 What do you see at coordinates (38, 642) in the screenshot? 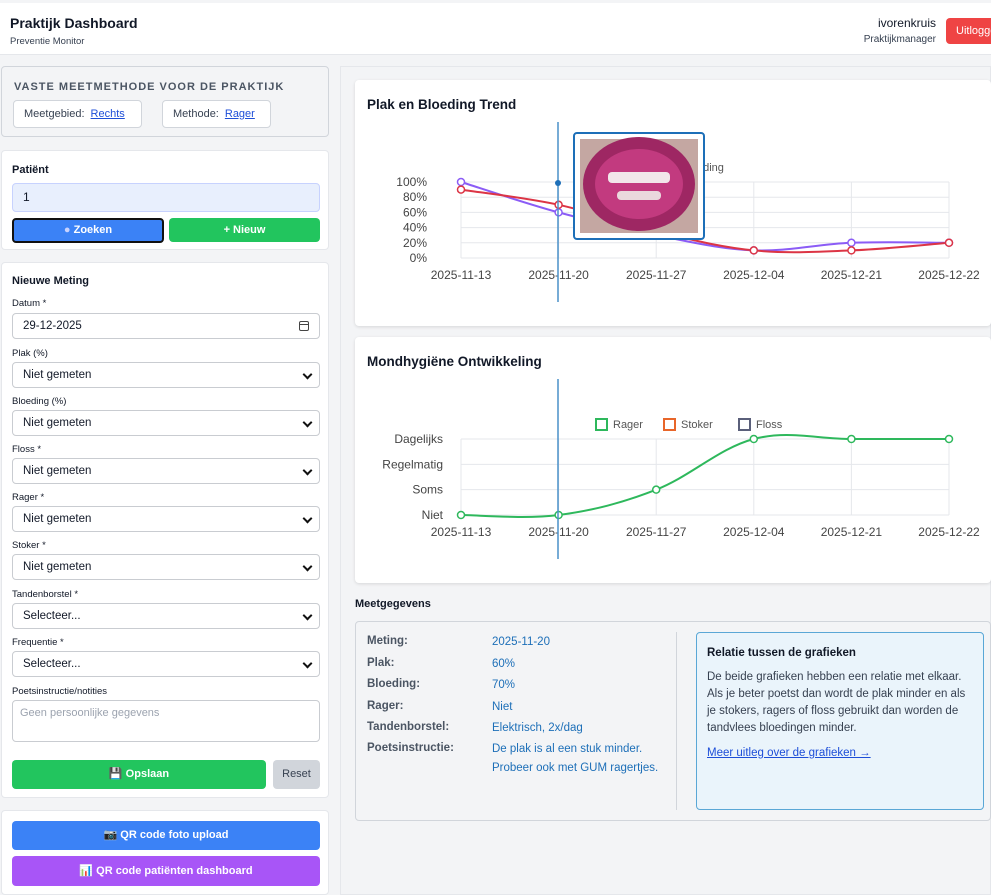
I see `frequentie-label: Frequentie *` at bounding box center [38, 642].